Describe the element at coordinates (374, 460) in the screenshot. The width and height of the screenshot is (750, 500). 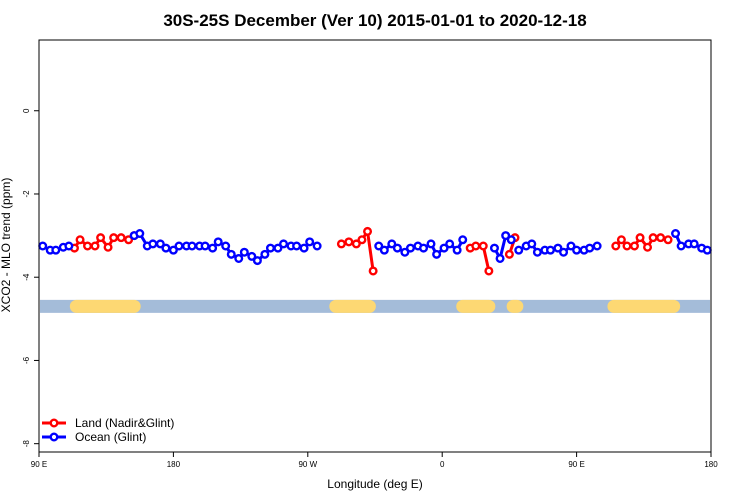
I see `x-axis-ticks: 90 E 180 90 W 0 90 E 180` at that location.